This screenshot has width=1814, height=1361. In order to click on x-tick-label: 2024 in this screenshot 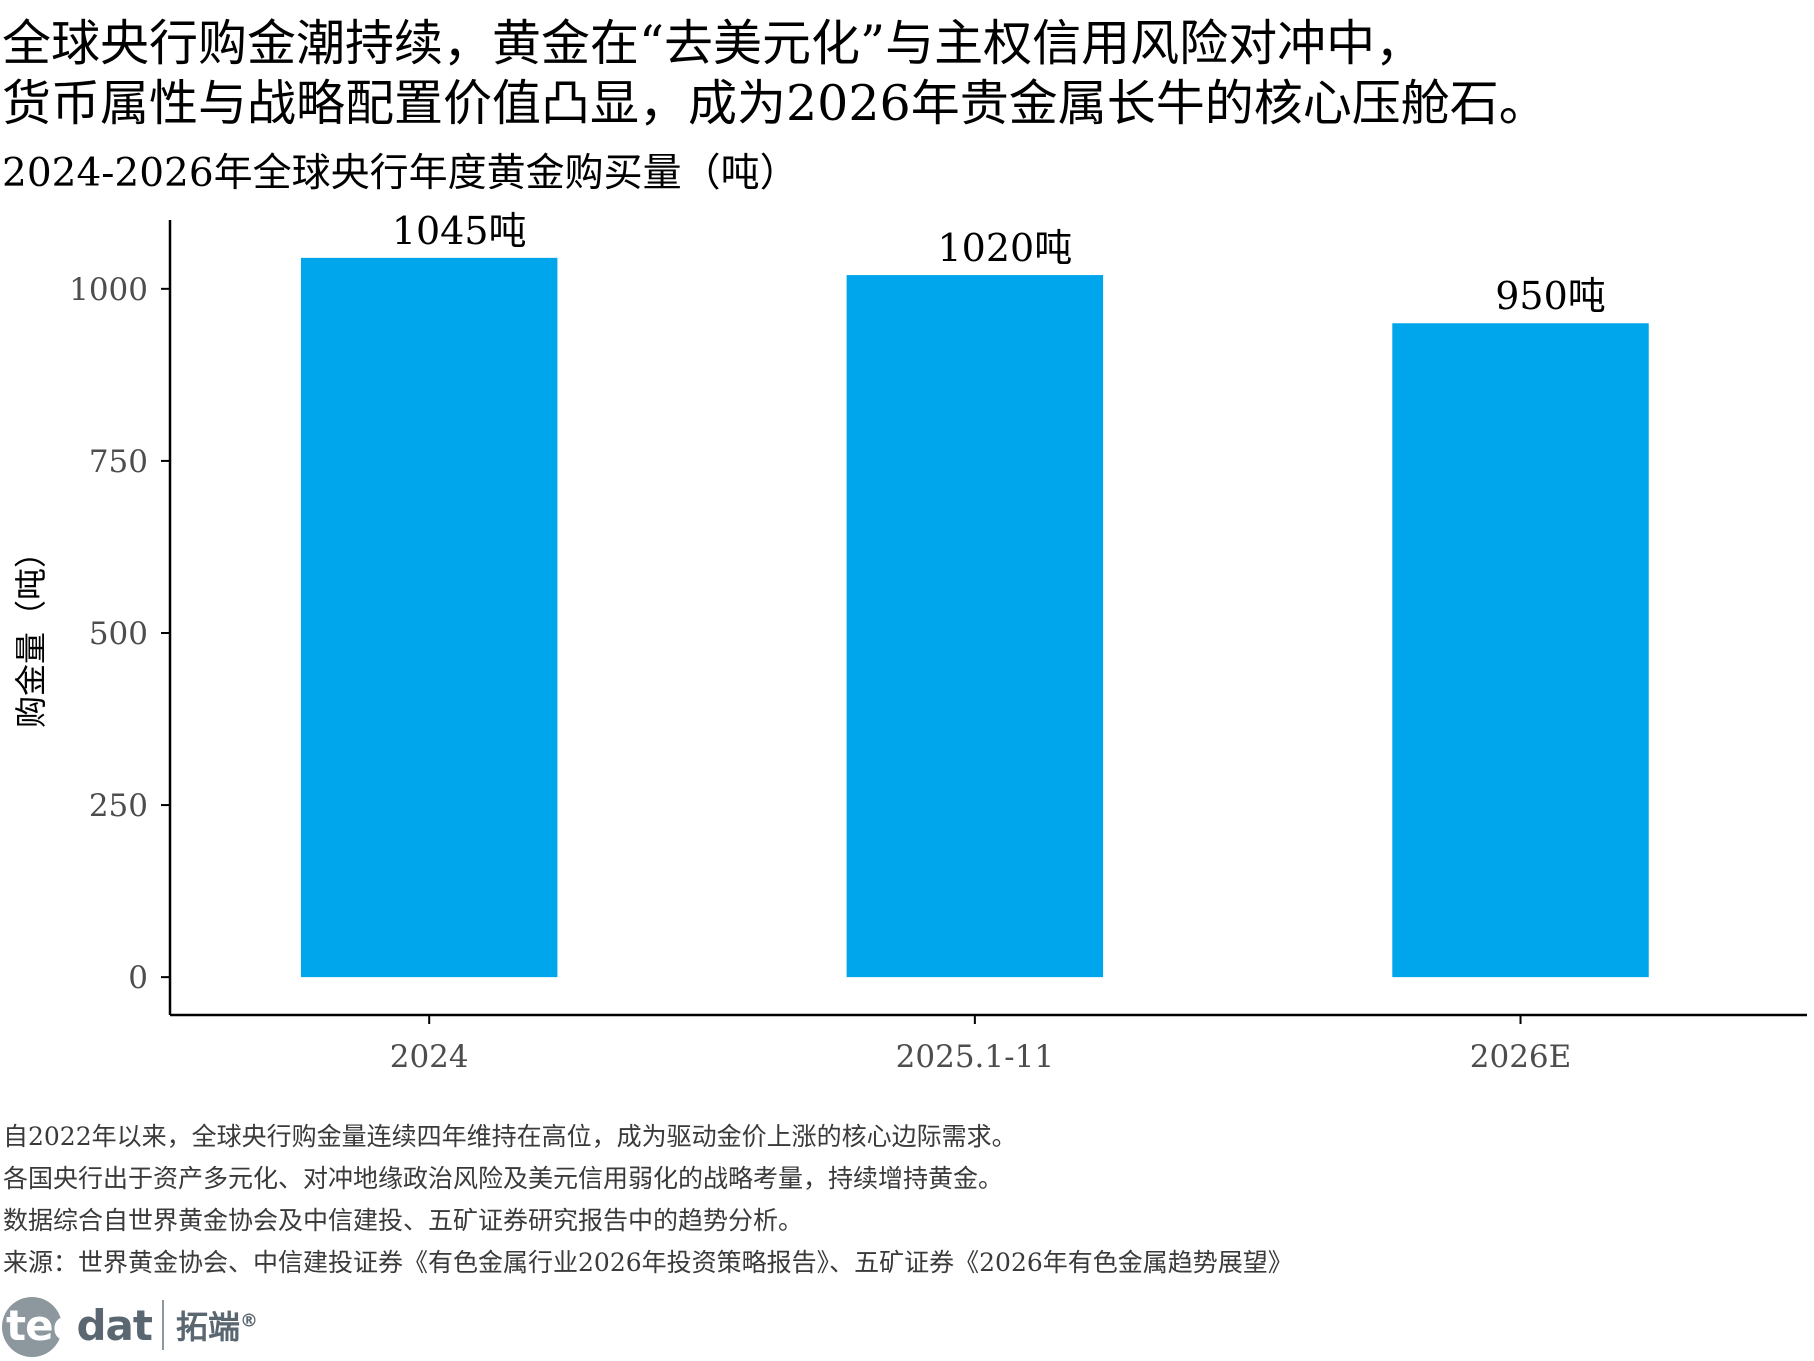, I will do `click(429, 1057)`.